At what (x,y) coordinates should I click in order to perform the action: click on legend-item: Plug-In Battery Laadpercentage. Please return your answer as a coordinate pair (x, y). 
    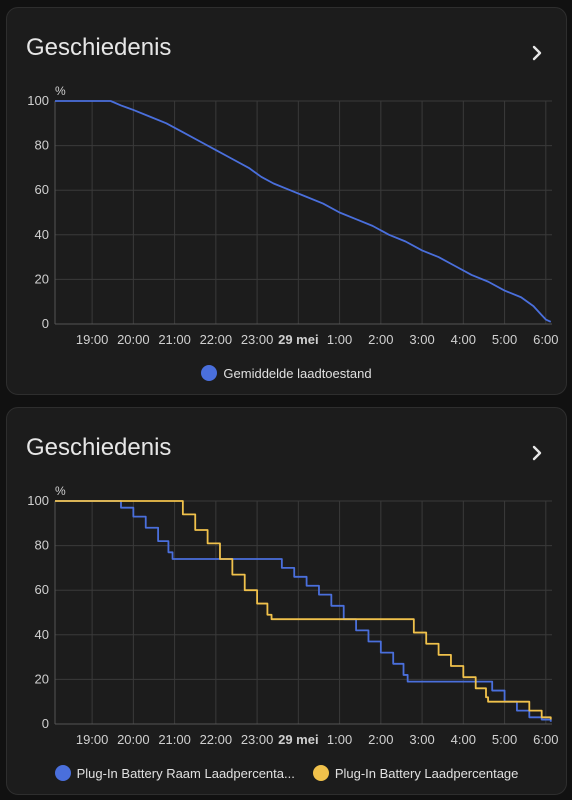
    Looking at the image, I should click on (415, 773).